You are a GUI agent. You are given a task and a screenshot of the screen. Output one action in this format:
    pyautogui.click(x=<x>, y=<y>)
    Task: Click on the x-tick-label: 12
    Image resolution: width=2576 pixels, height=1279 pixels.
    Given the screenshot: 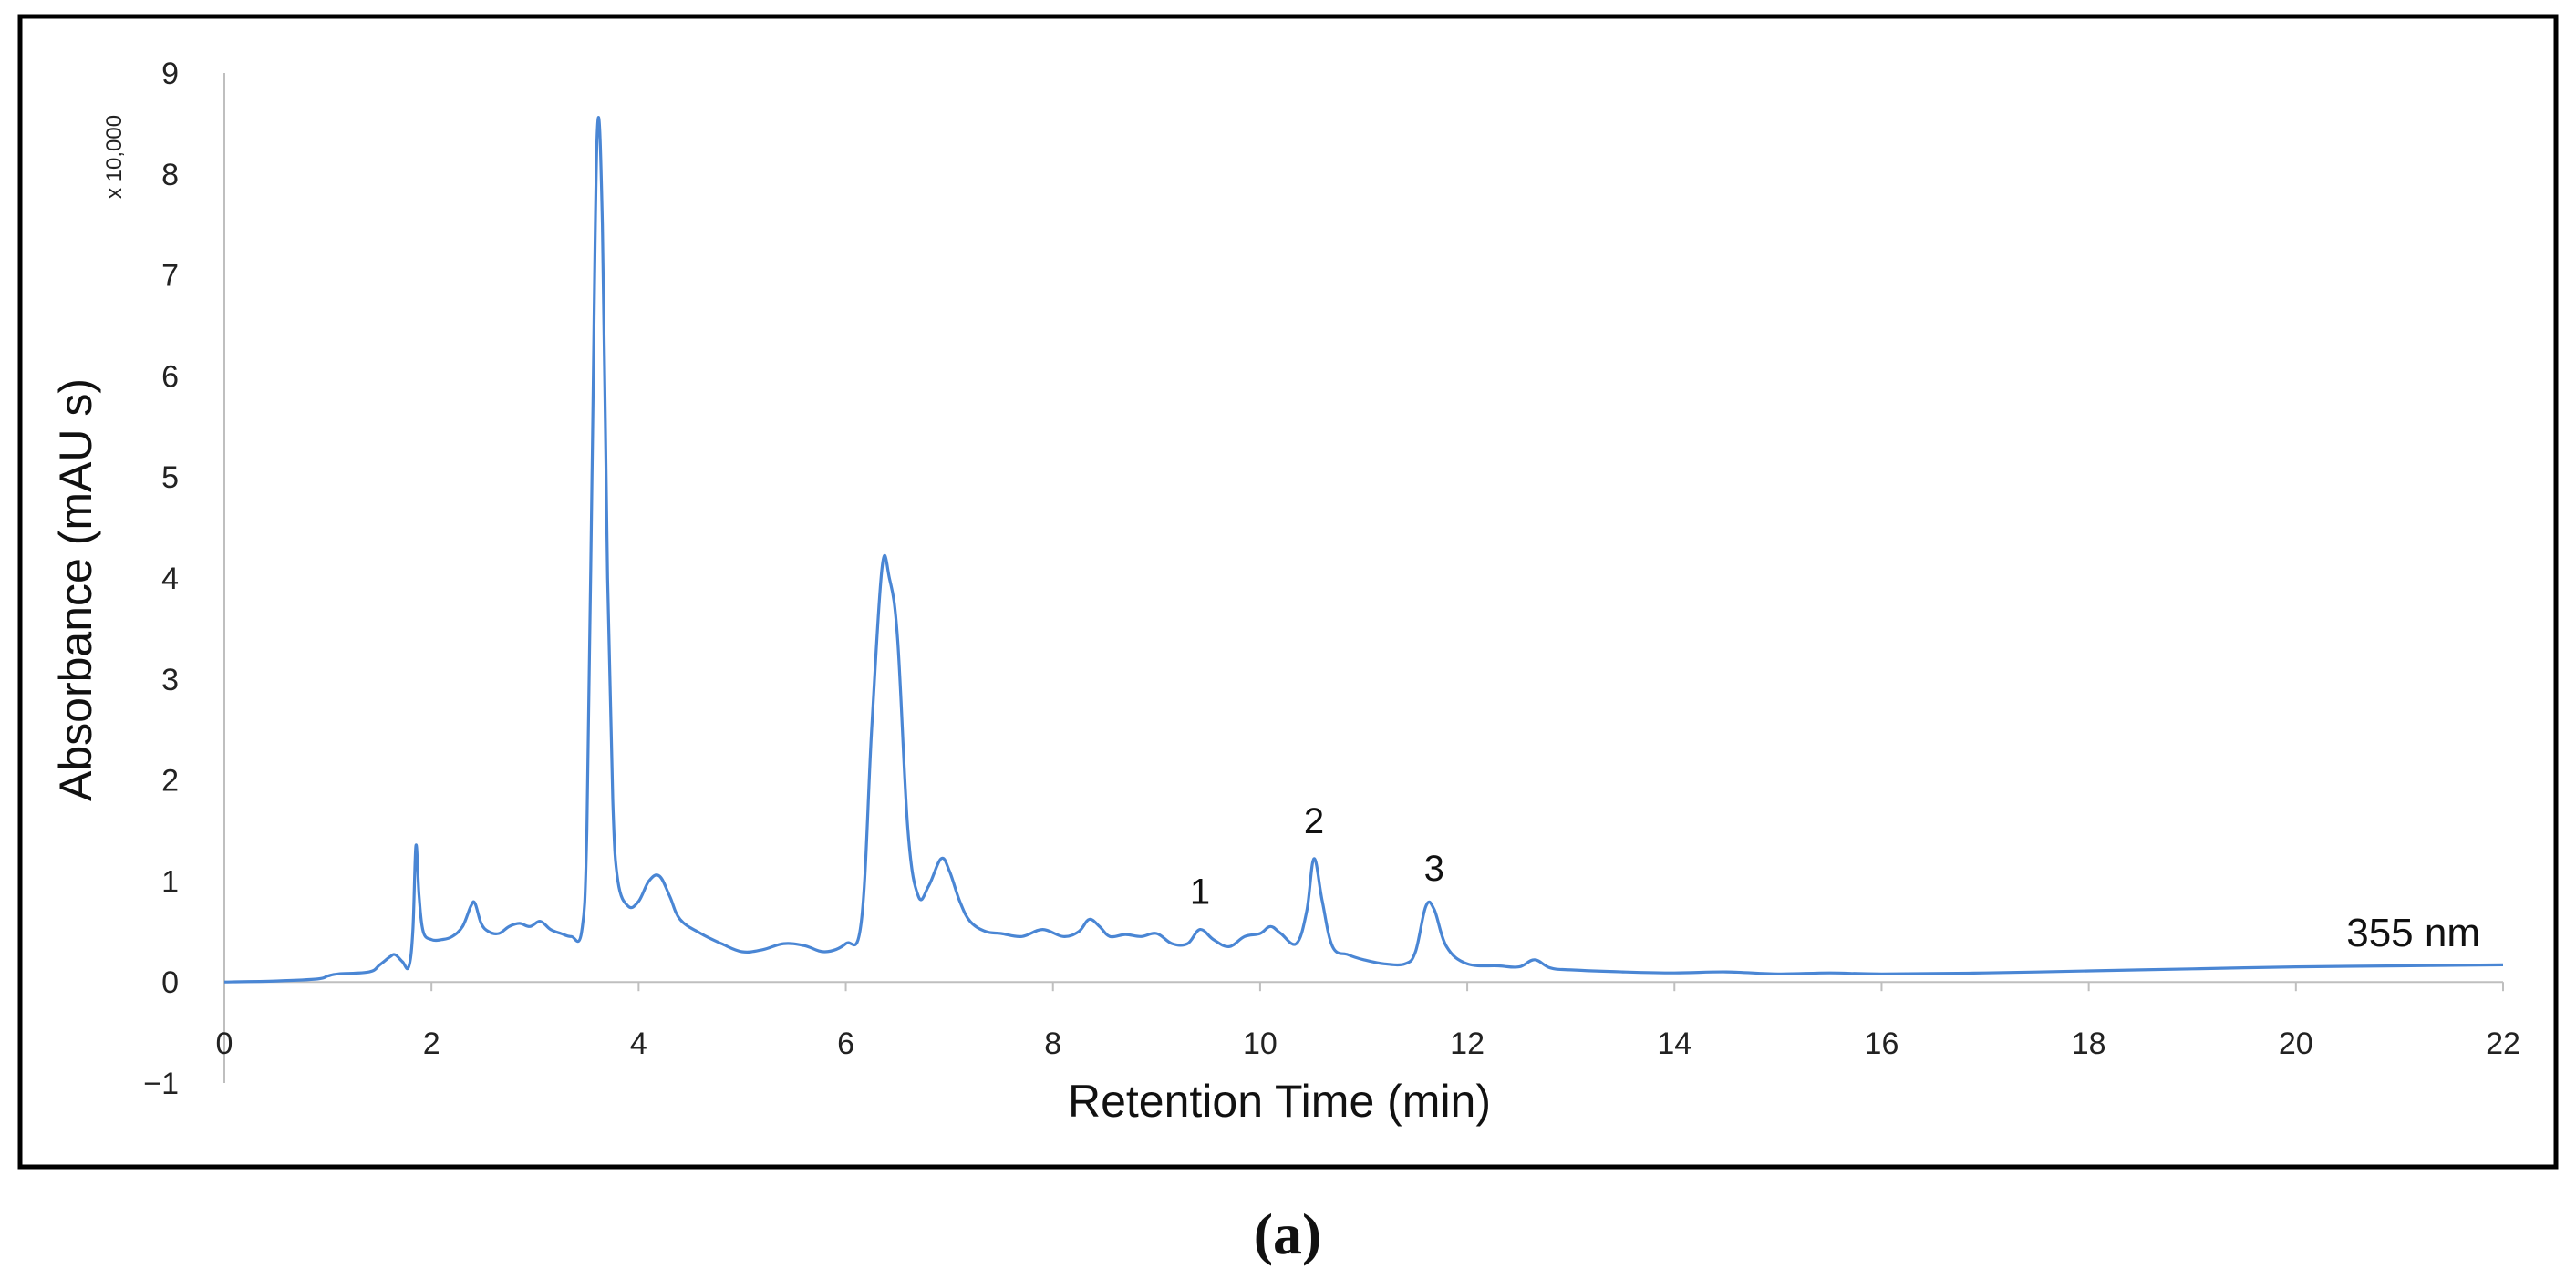 What is the action you would take?
    pyautogui.click(x=1467, y=1044)
    